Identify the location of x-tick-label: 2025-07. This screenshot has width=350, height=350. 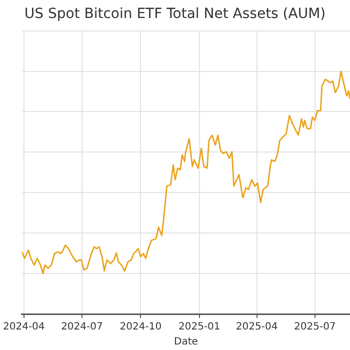
(315, 327).